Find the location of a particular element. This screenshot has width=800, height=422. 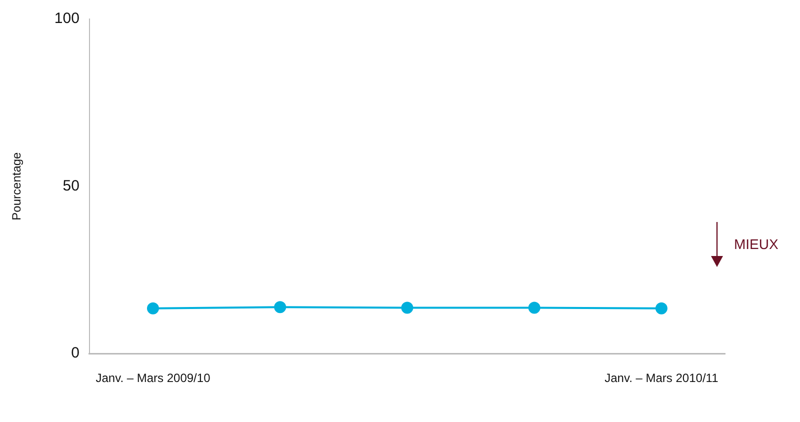

x-tick-label: Janv. – Mars 2010/11 is located at coordinates (661, 378).